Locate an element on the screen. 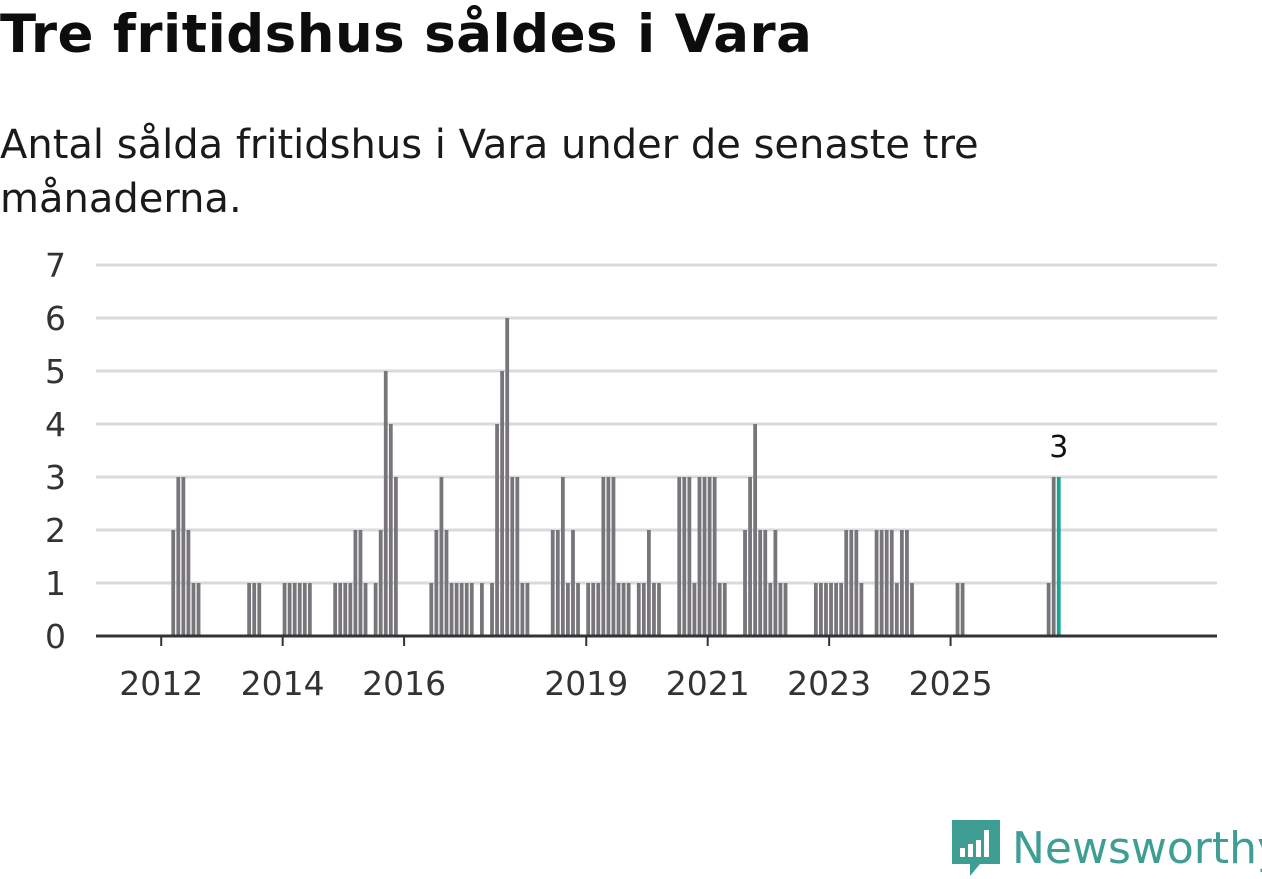 The height and width of the screenshot is (879, 1262). x-tick-label: 2012 is located at coordinates (161, 683).